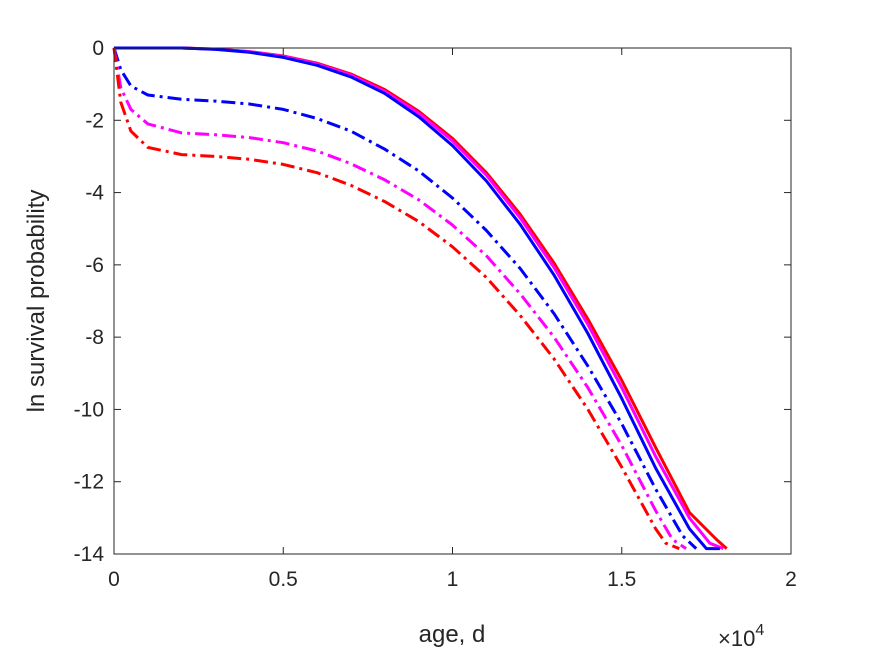  Describe the element at coordinates (791, 579) in the screenshot. I see `x-tick-label: 2` at that location.